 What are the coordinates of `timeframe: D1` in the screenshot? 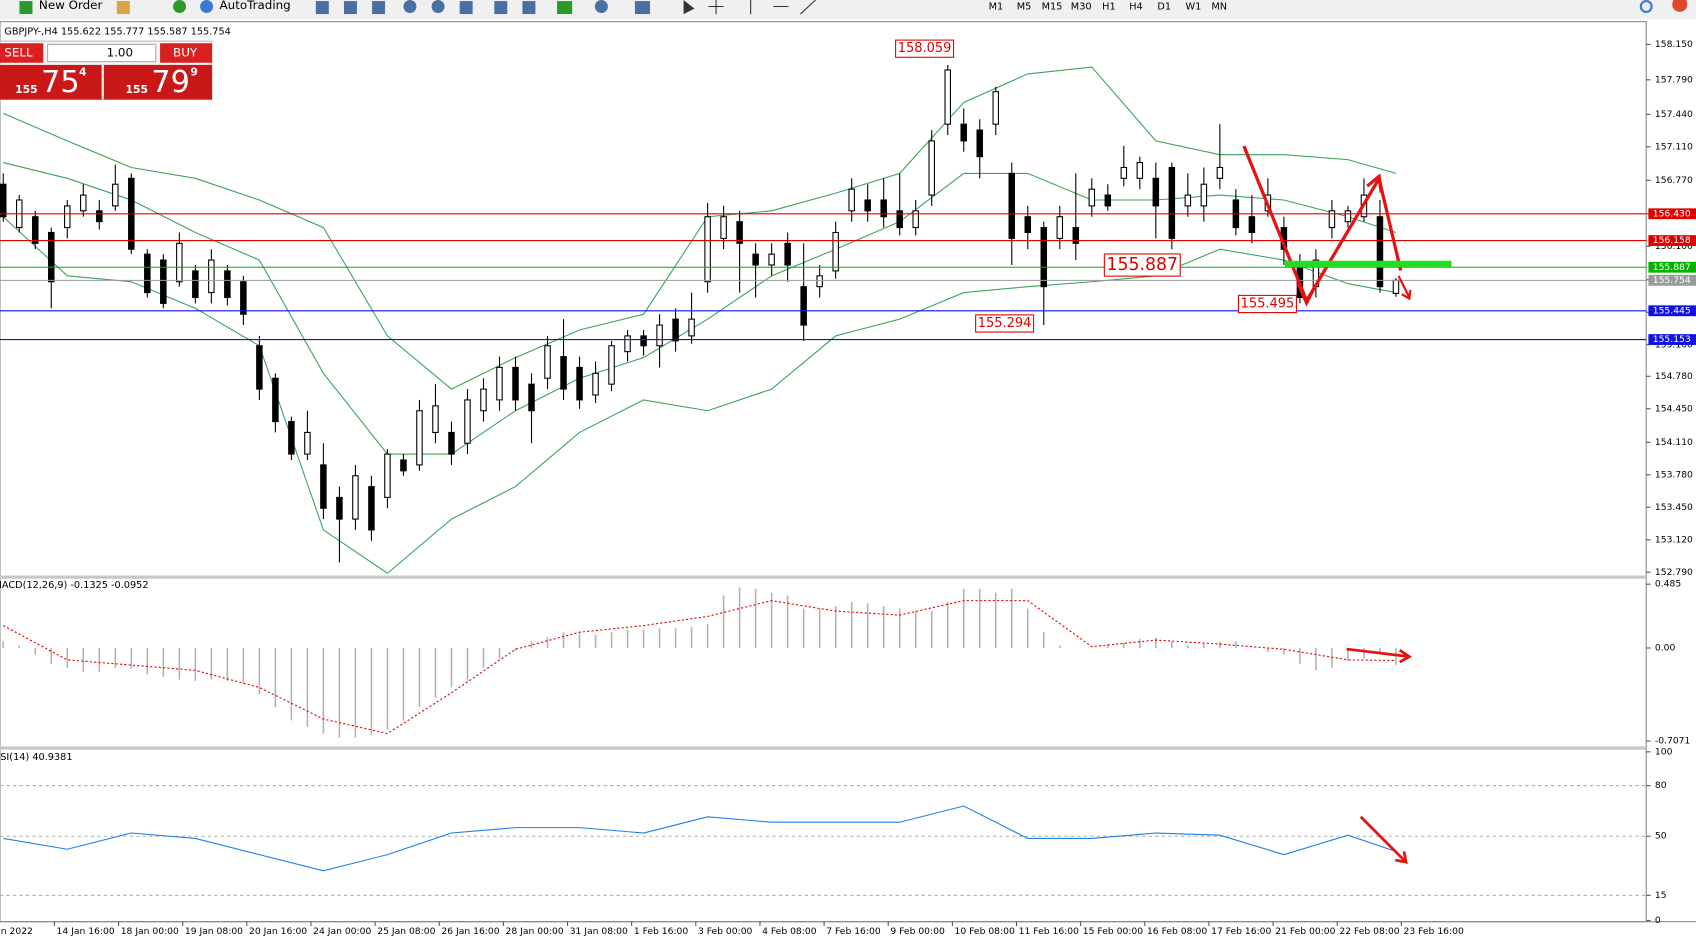 It's located at (1164, 6).